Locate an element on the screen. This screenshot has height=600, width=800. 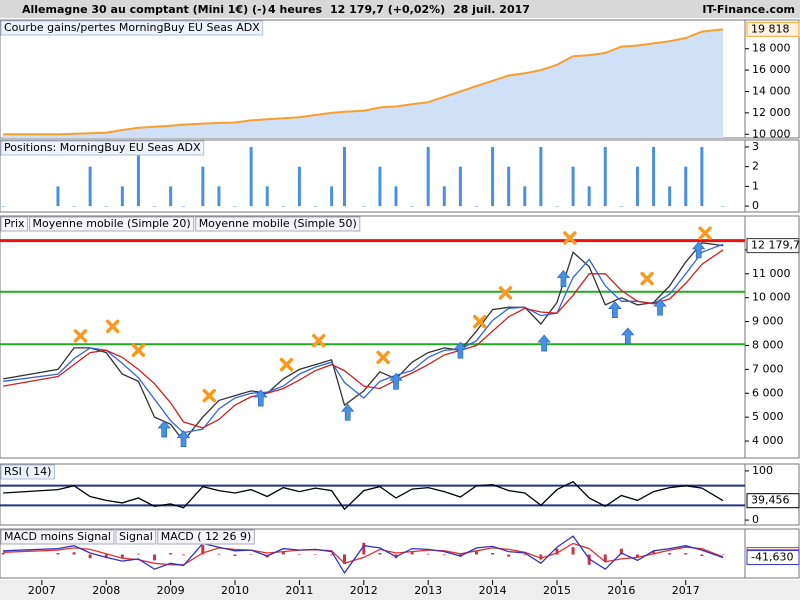
y-tick-label: 3 is located at coordinates (755, 146).